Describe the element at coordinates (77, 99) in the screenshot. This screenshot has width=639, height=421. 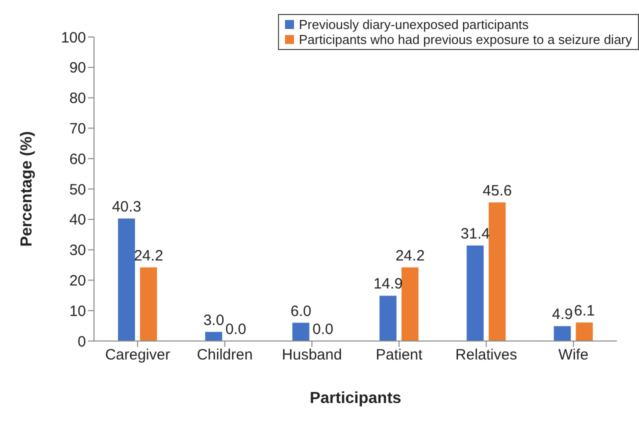
I see `y-tick-label: 80` at that location.